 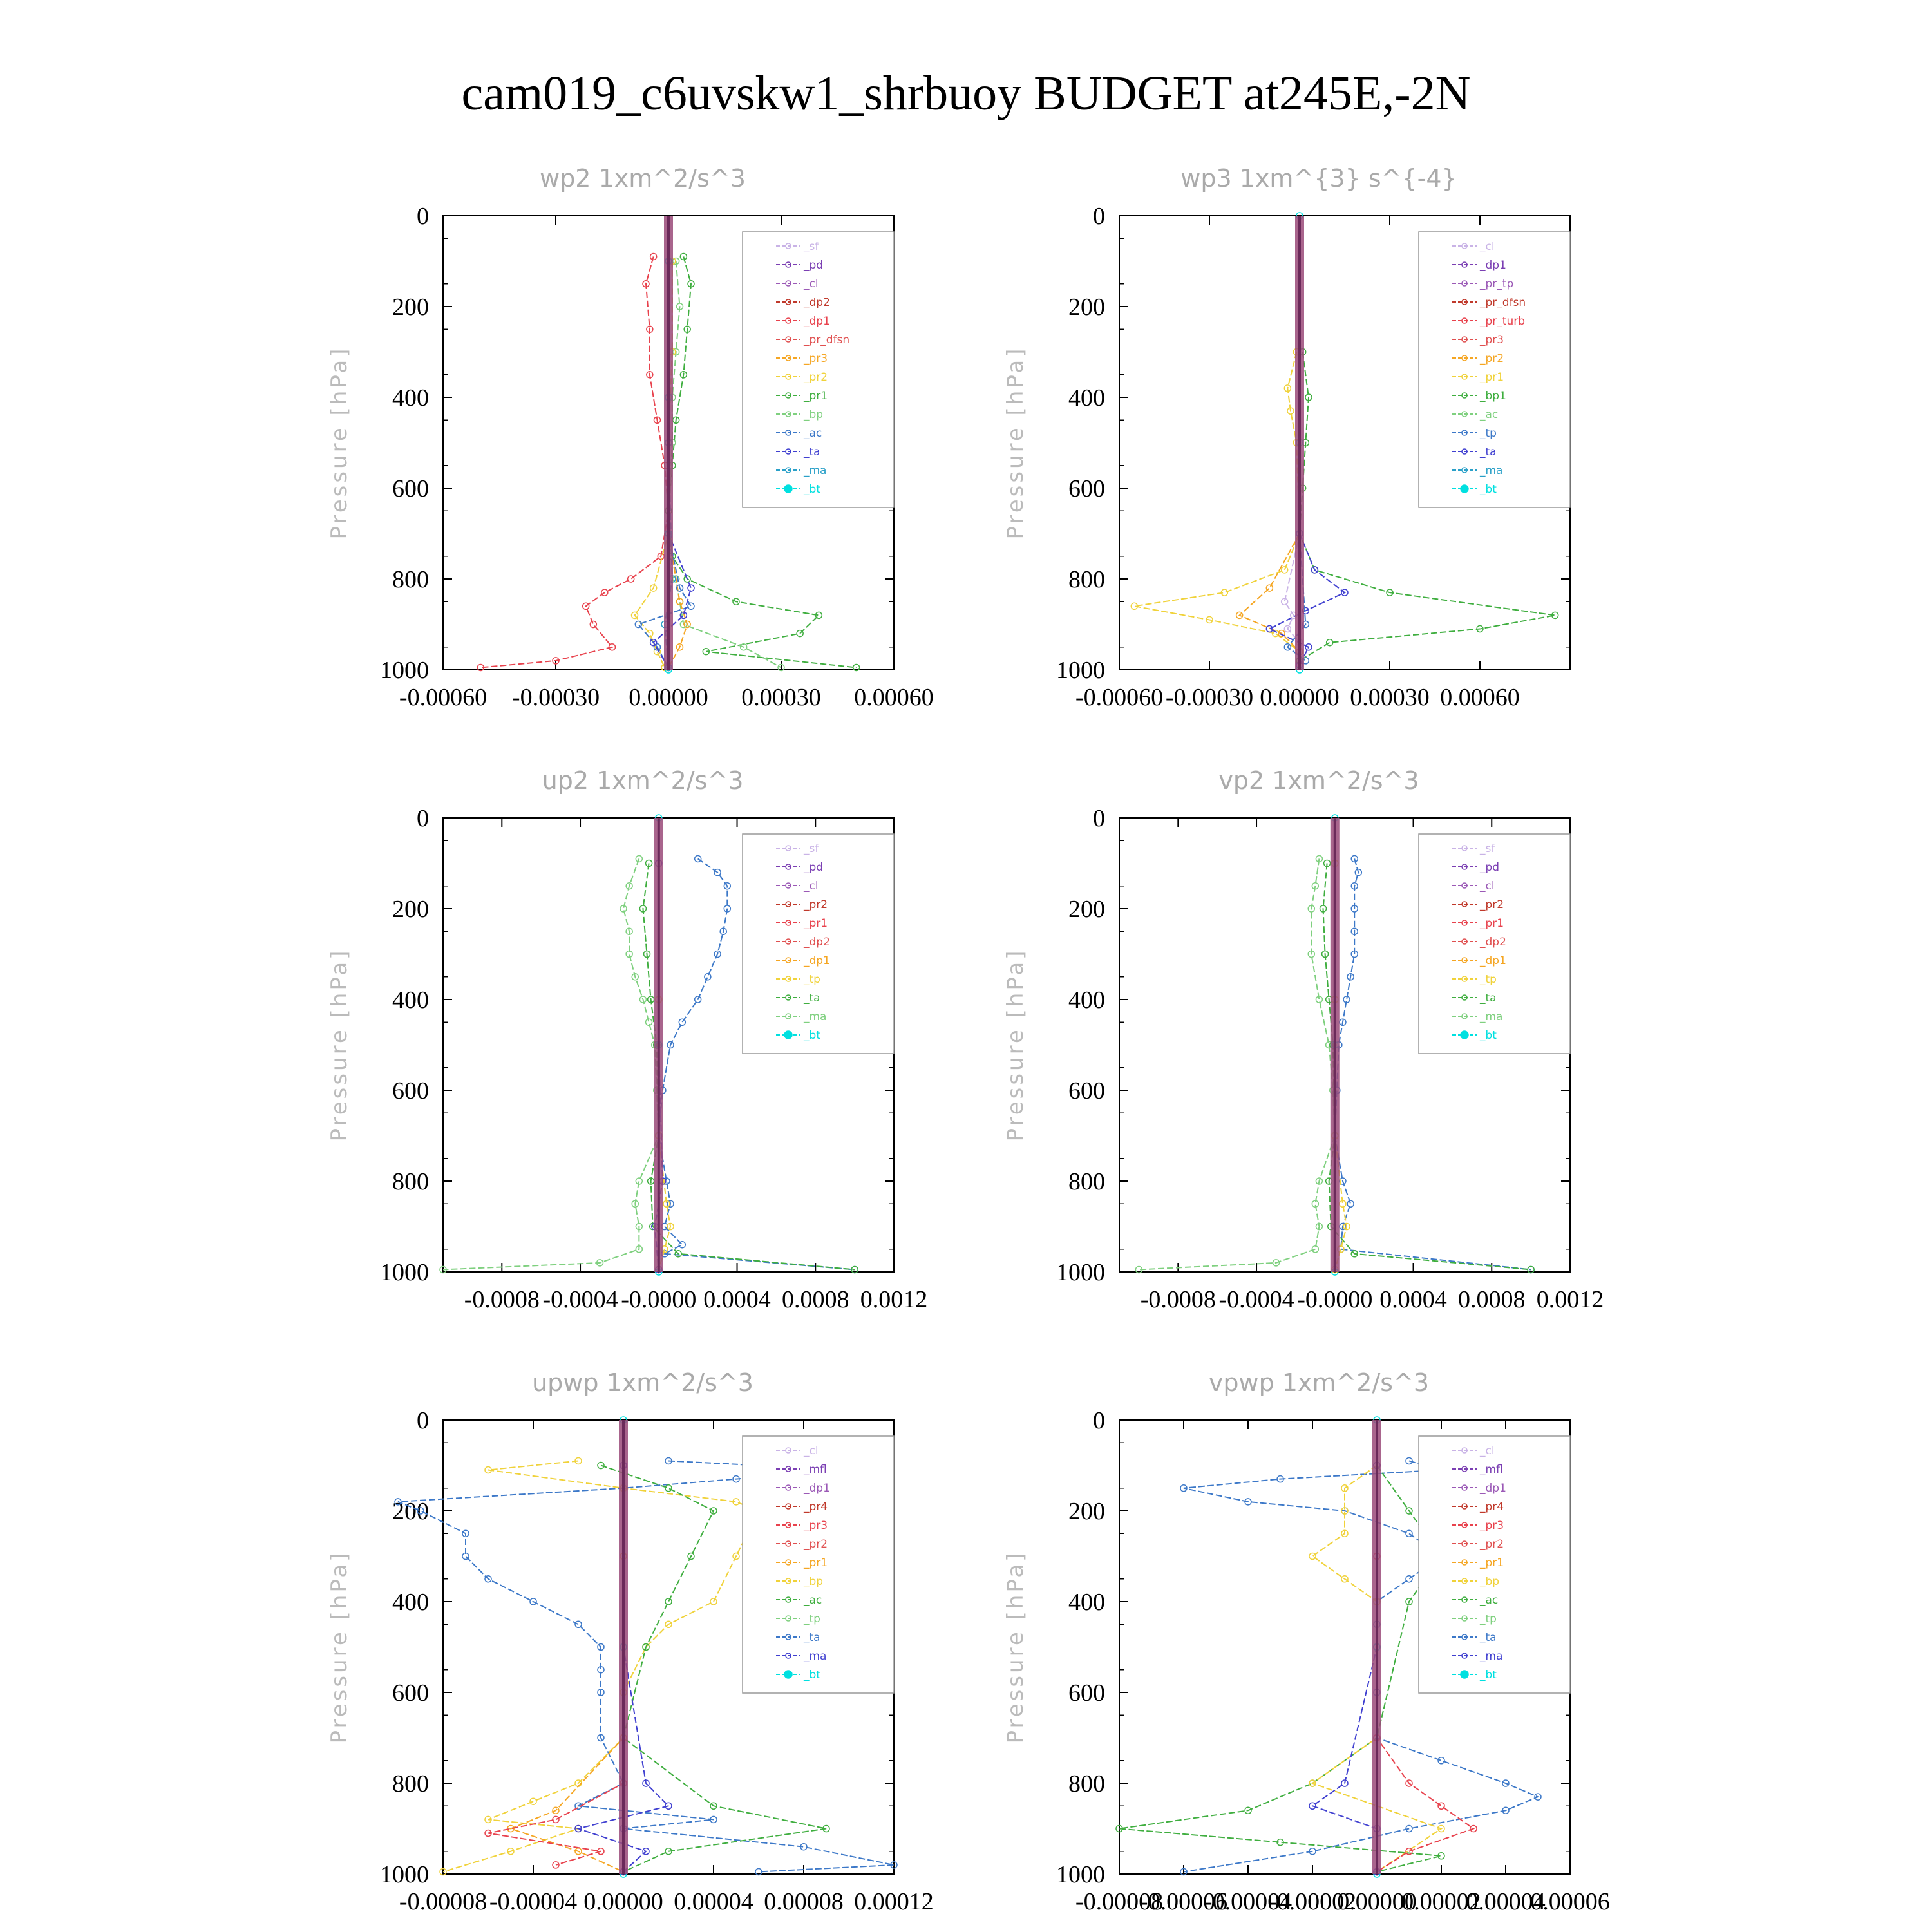 I want to click on legend-label: _pr_turb, so click(x=1502, y=321).